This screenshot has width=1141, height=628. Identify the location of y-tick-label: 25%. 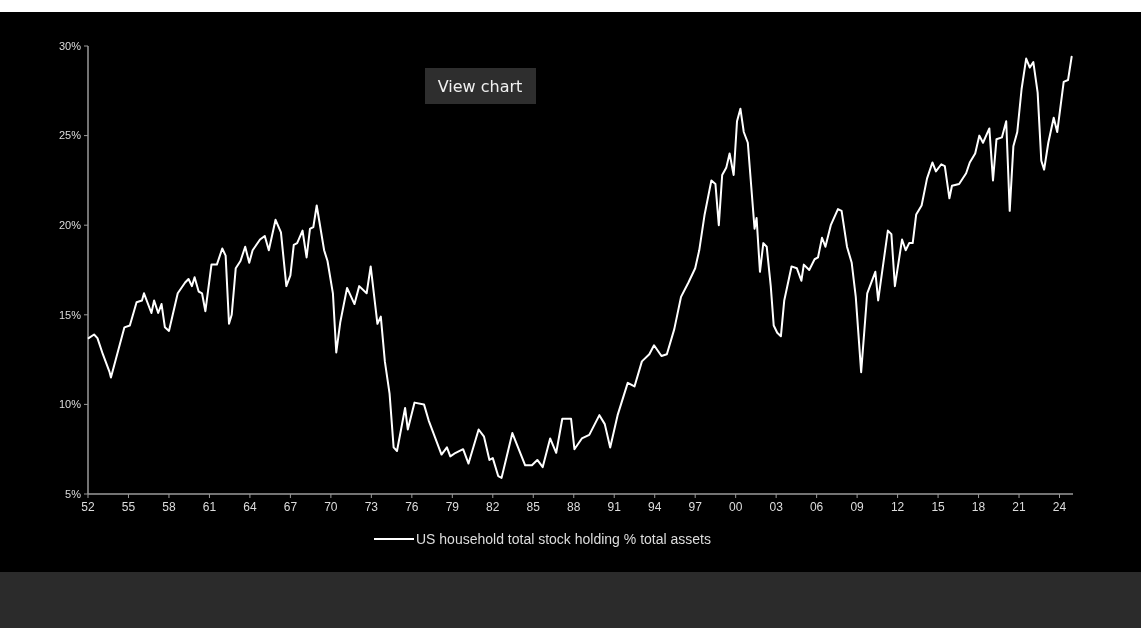
(70, 135).